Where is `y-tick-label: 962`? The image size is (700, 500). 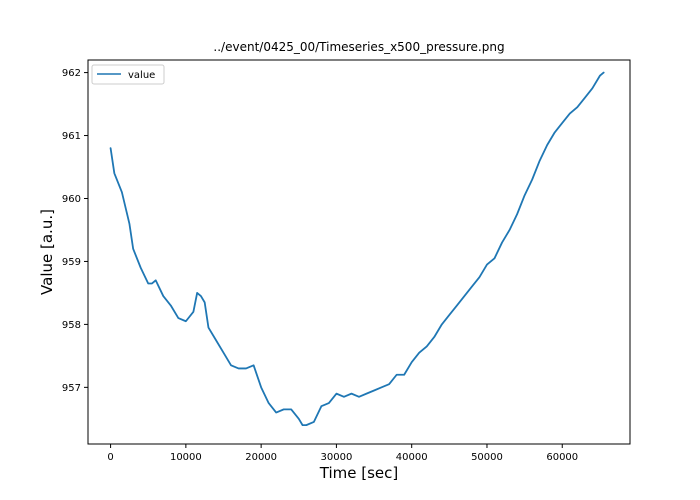 y-tick-label: 962 is located at coordinates (71, 73).